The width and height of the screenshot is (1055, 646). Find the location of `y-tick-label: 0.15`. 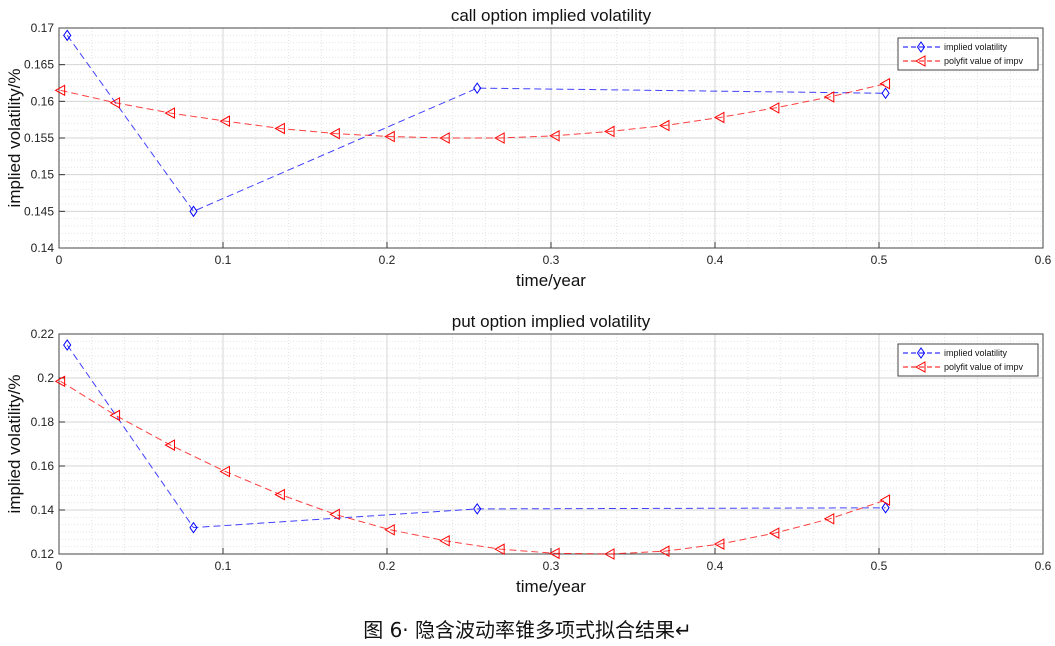

y-tick-label: 0.15 is located at coordinates (43, 175).